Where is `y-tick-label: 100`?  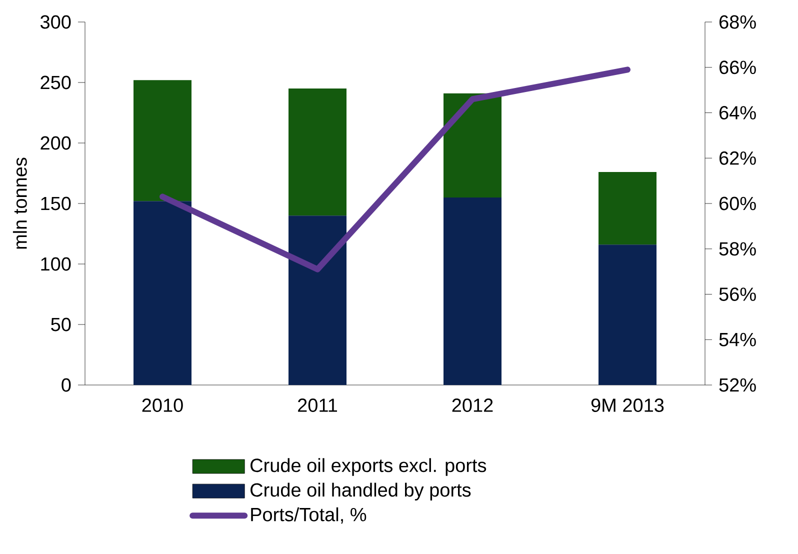
y-tick-label: 100 is located at coordinates (56, 264).